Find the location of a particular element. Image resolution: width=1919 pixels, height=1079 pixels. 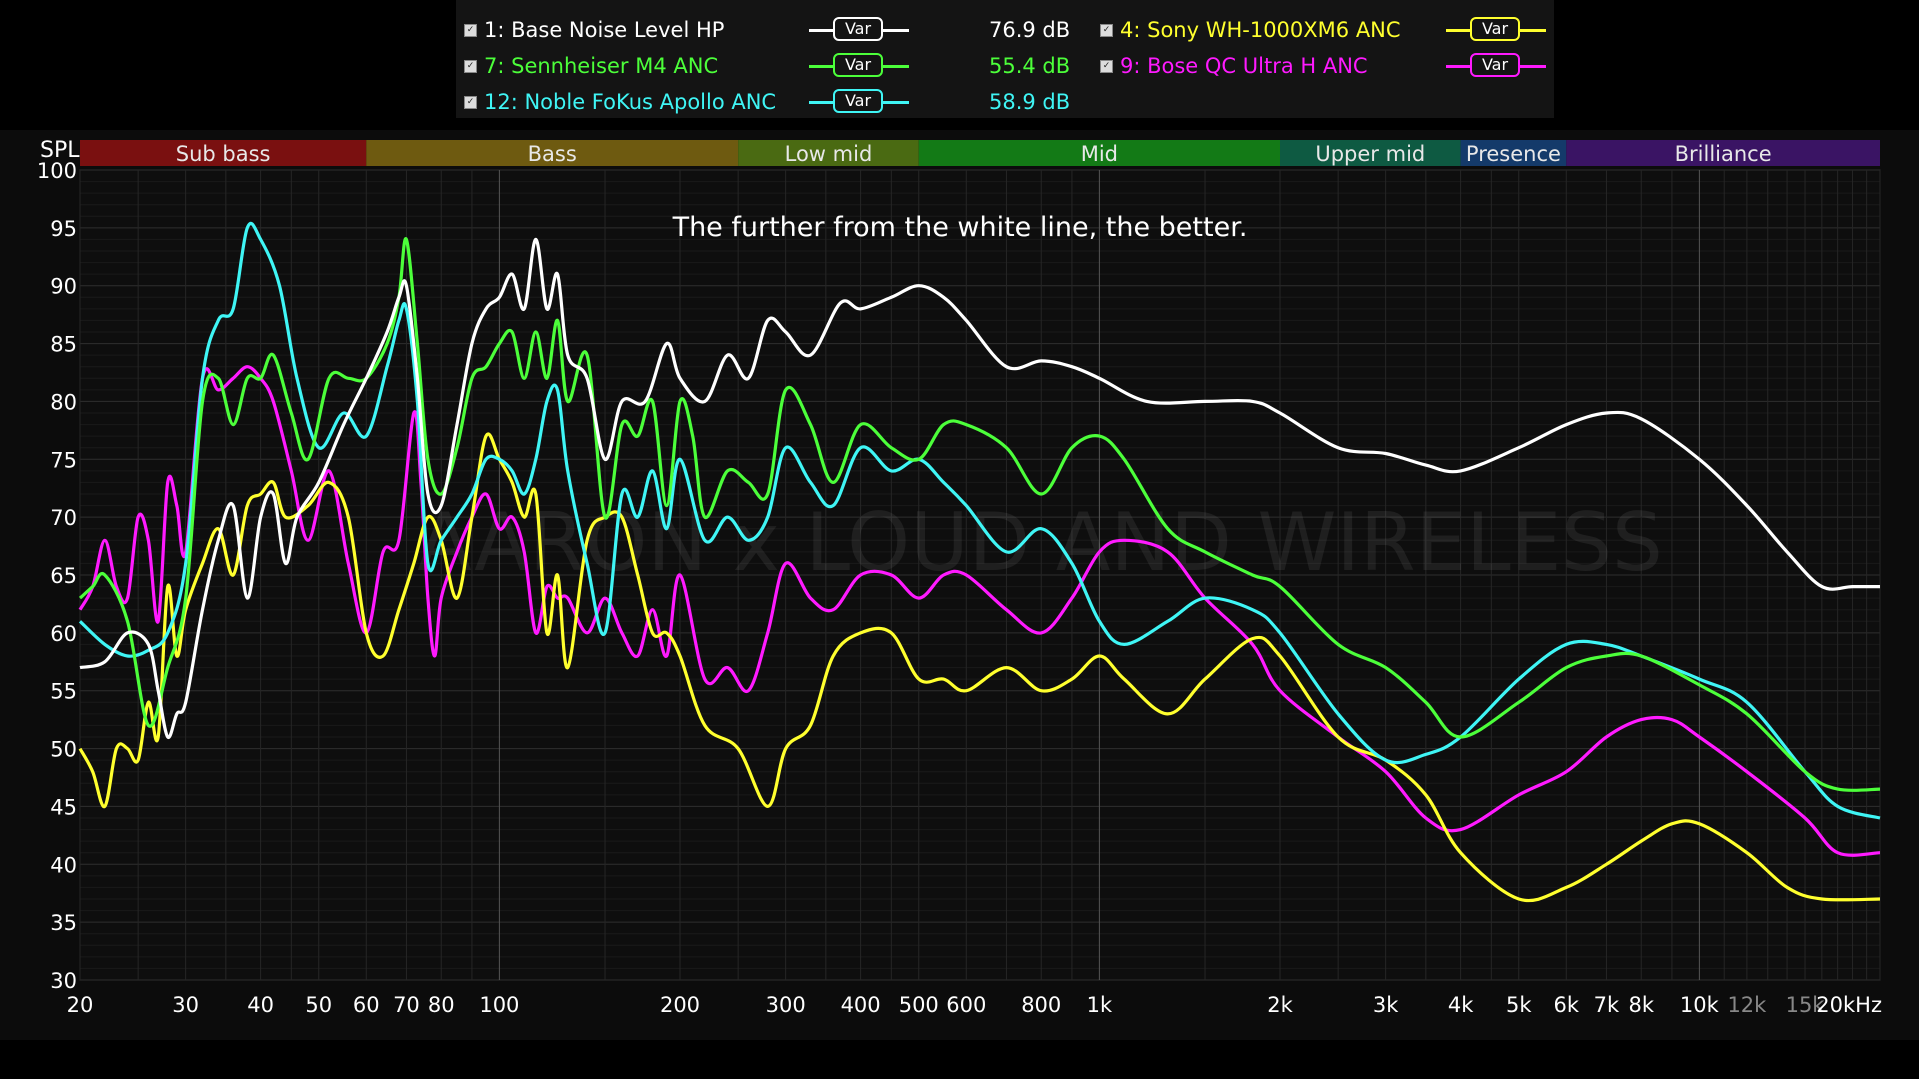

legend-item-sony: ✓ 4: Sony WH-1000XM6 ANC is located at coordinates (1250, 30).